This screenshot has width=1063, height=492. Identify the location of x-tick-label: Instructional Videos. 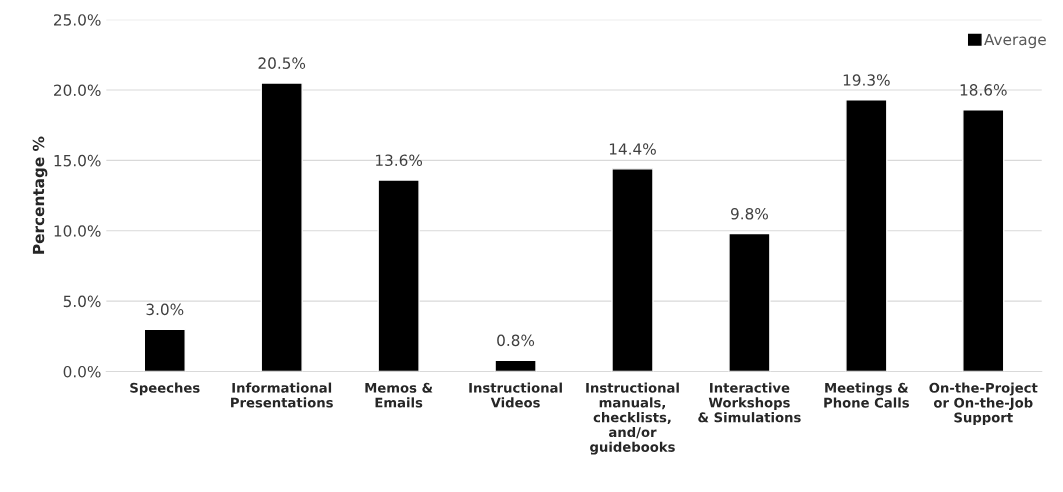
(515, 395).